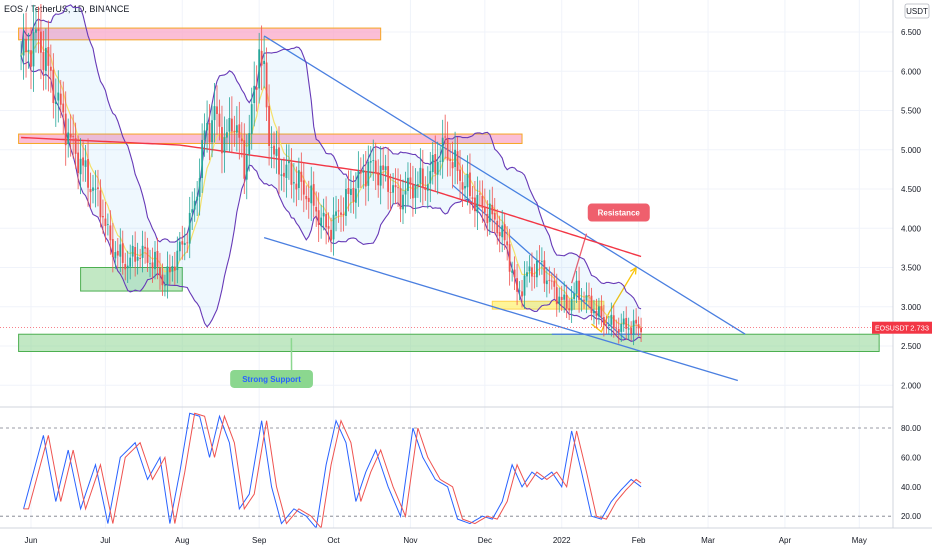  I want to click on time-axis-background, so click(466, 539).